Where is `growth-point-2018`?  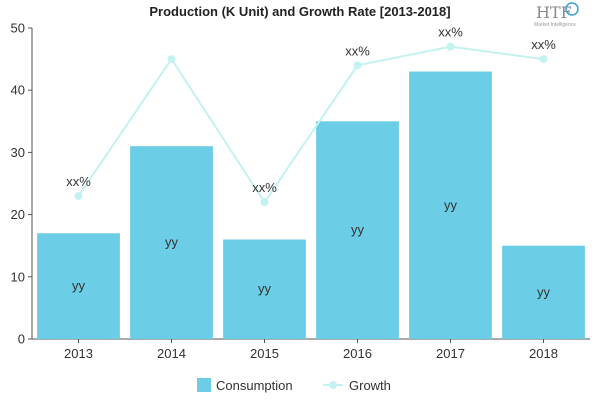
growth-point-2018 is located at coordinates (543, 59).